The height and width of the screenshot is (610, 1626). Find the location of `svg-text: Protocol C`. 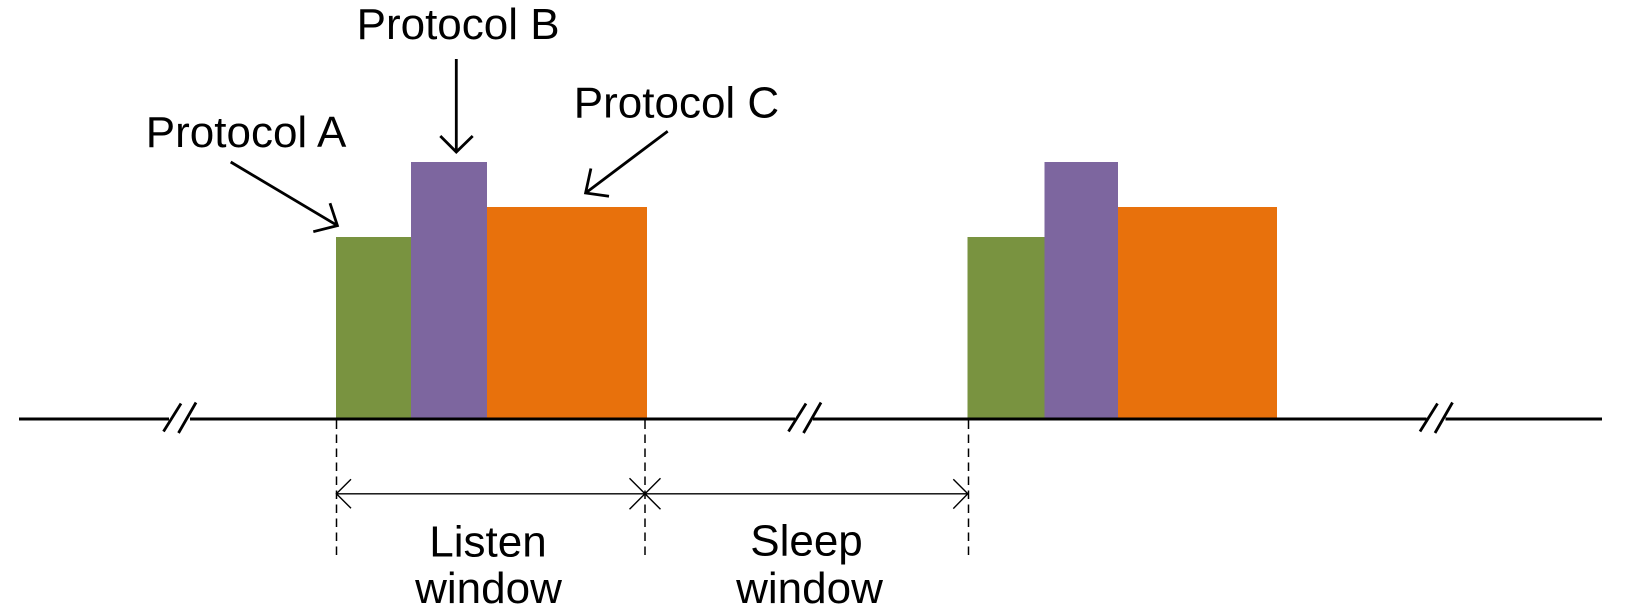

svg-text: Protocol C is located at coordinates (676, 102).